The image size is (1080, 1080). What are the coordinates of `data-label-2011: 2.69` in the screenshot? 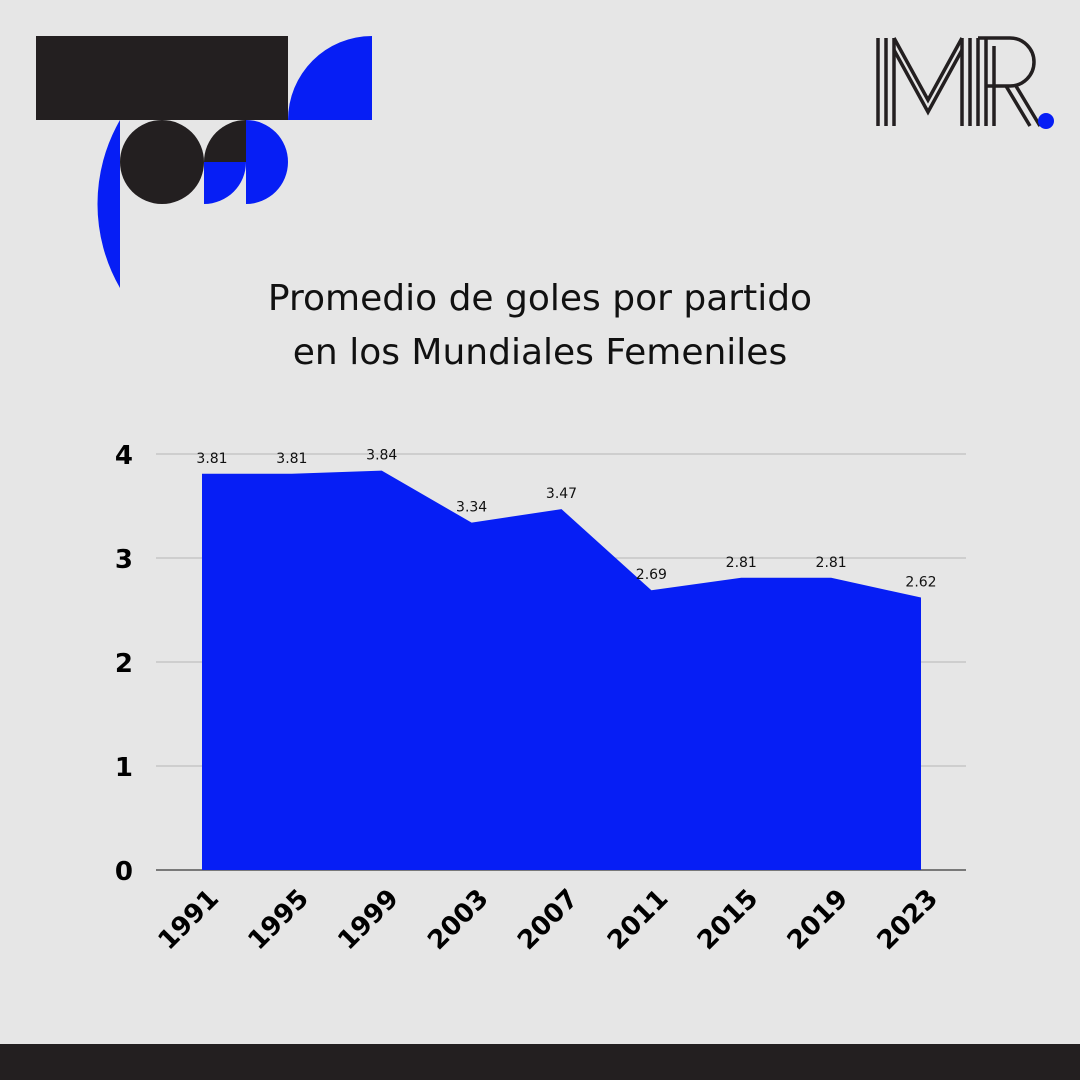 It's located at (651, 575).